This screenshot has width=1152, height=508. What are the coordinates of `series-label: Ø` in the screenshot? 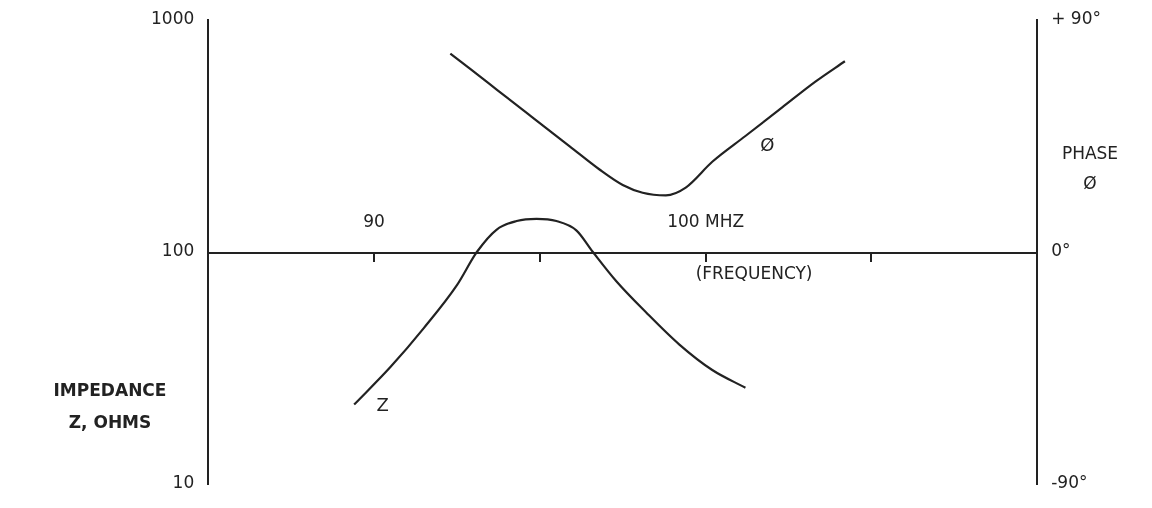 It's located at (767, 144).